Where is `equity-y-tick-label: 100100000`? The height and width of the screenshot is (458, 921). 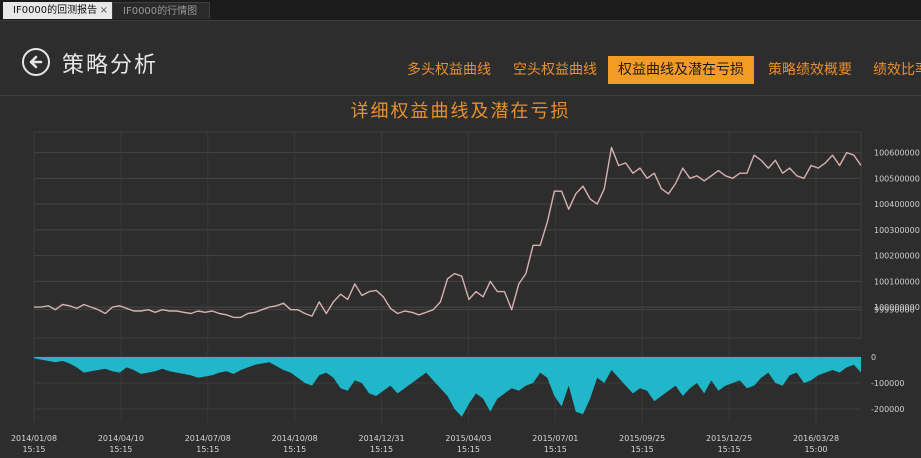 equity-y-tick-label: 100100000 is located at coordinates (897, 281).